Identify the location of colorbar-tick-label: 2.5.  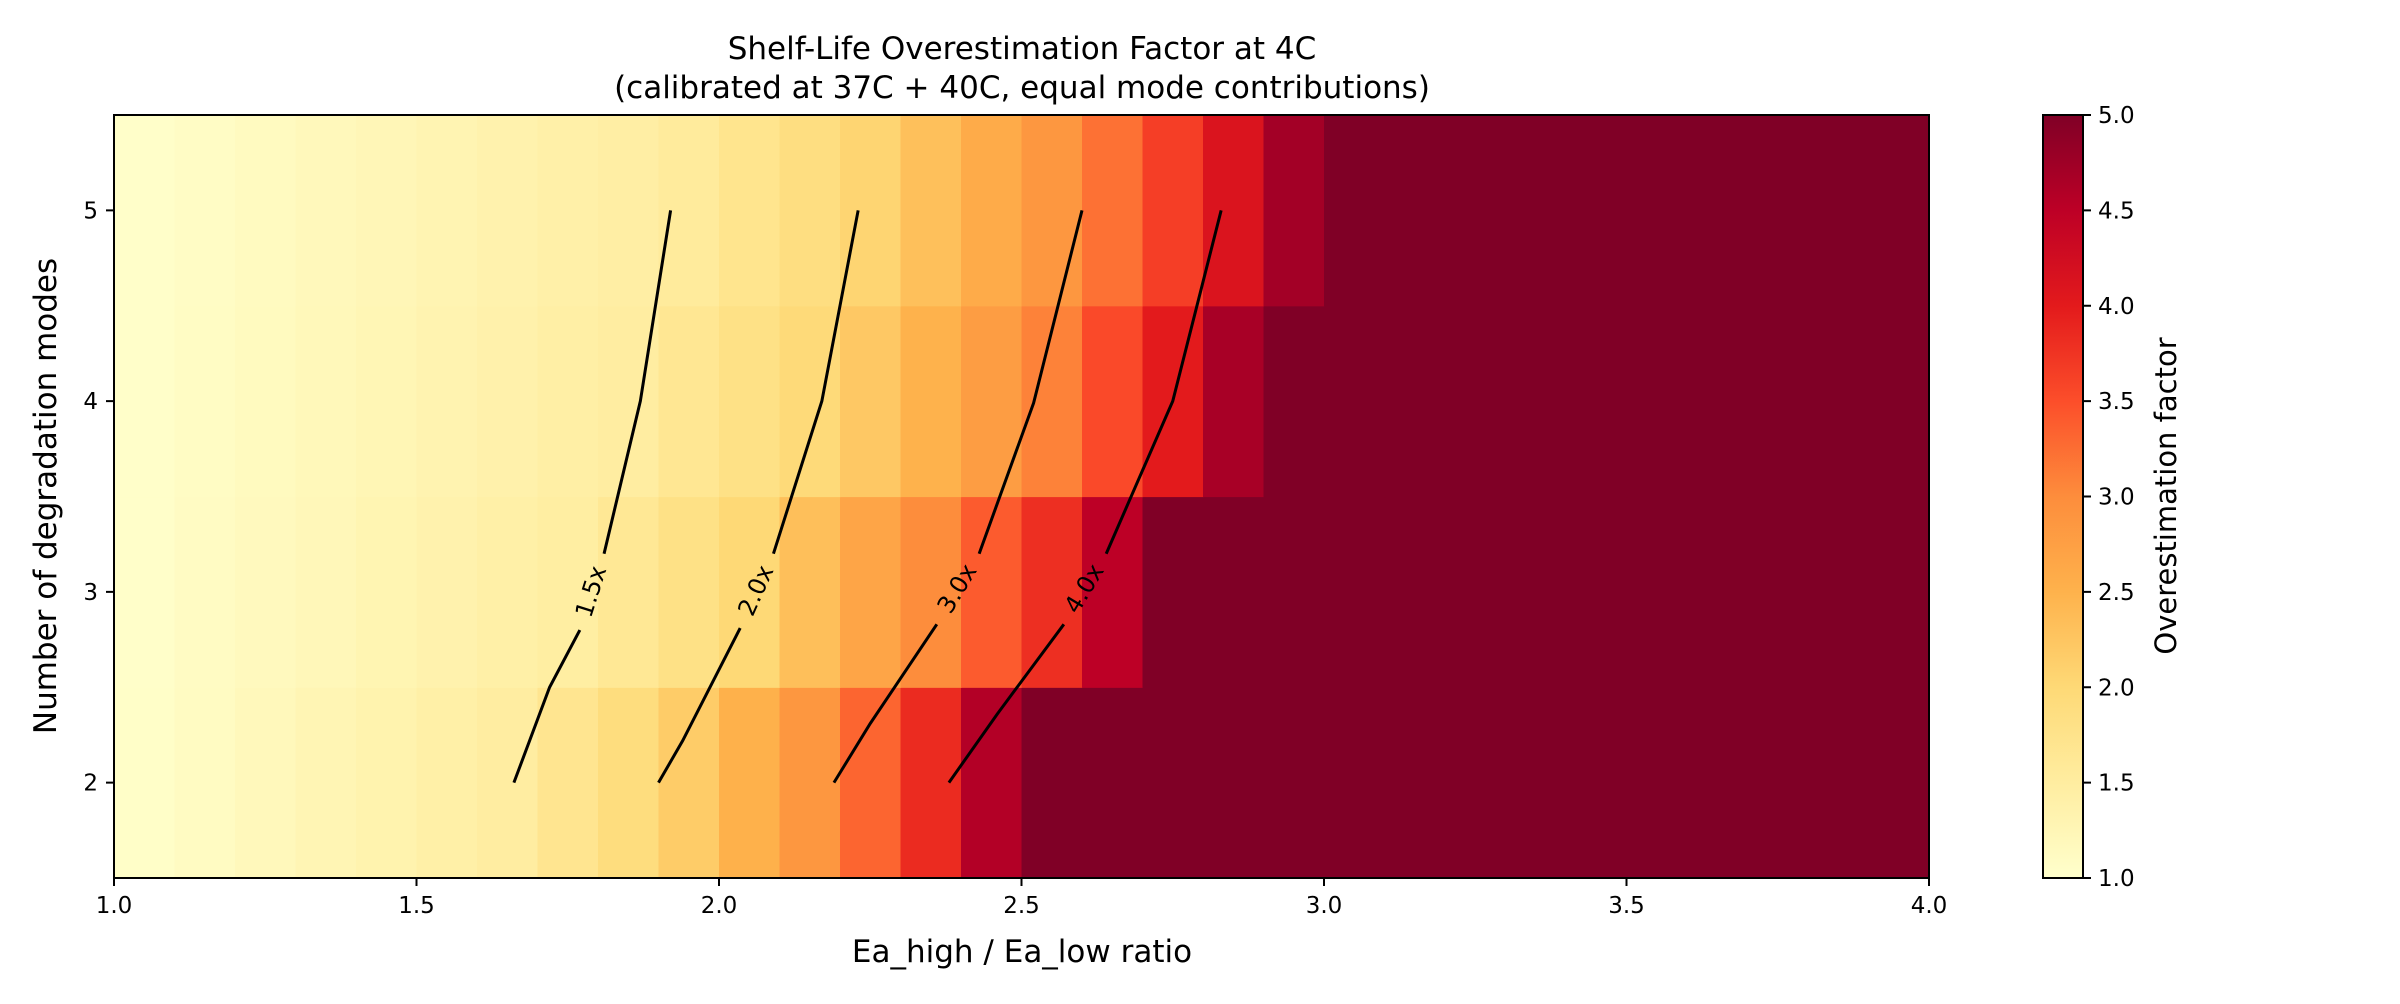
(2116, 593).